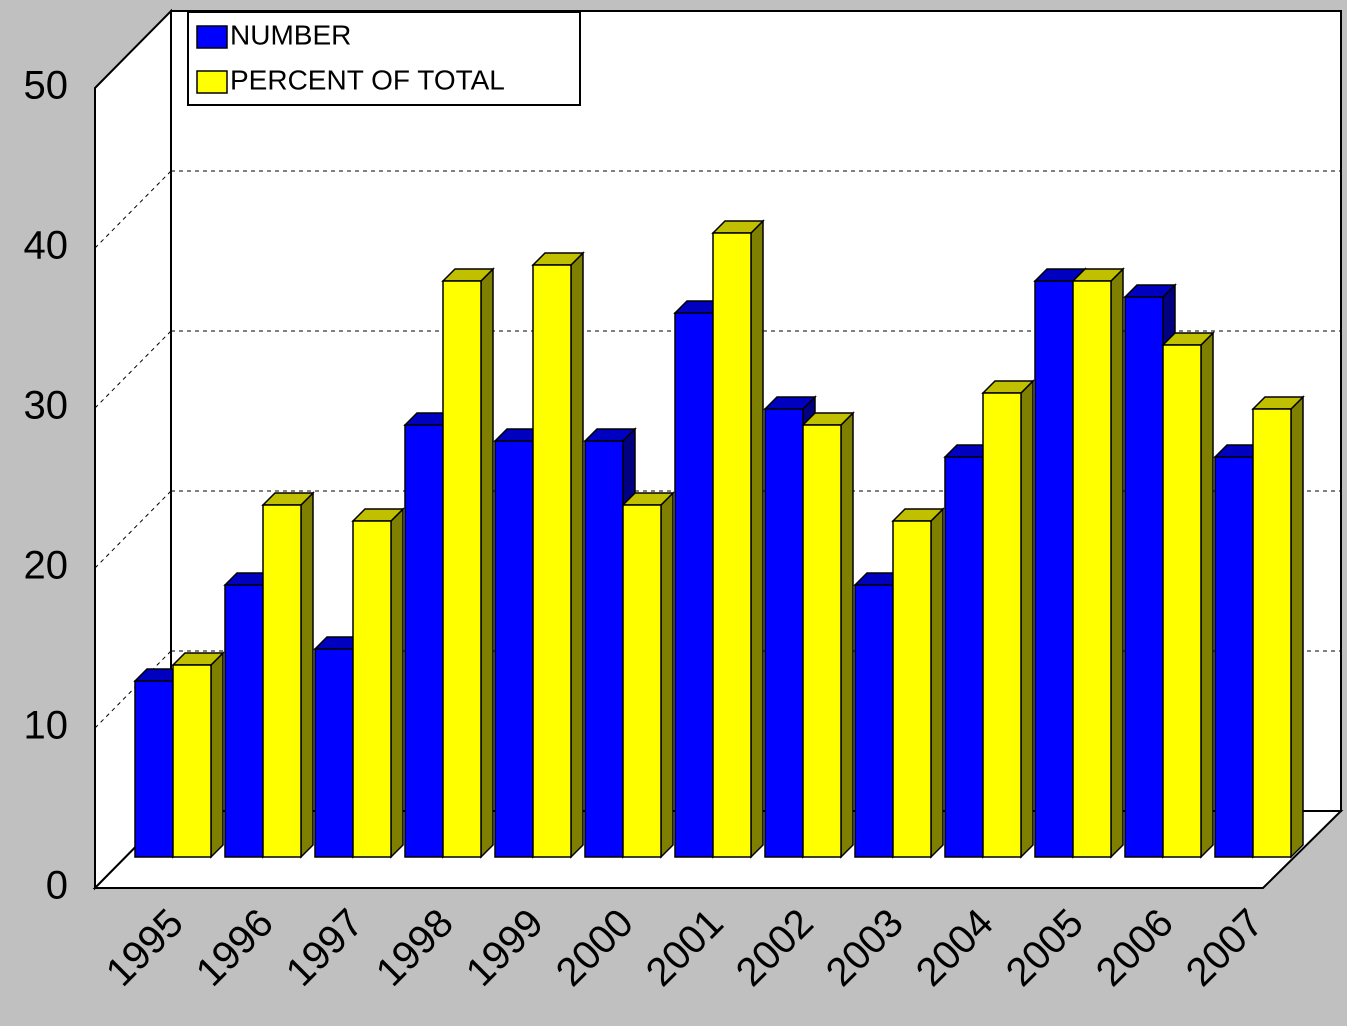 This screenshot has width=1347, height=1026. I want to click on y-tick-label: 50, so click(46, 86).